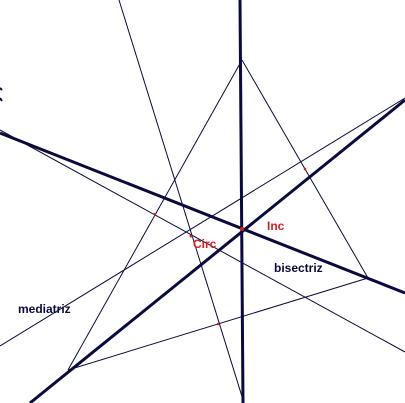  What do you see at coordinates (155, 214) in the screenshot?
I see `midpoint-left` at bounding box center [155, 214].